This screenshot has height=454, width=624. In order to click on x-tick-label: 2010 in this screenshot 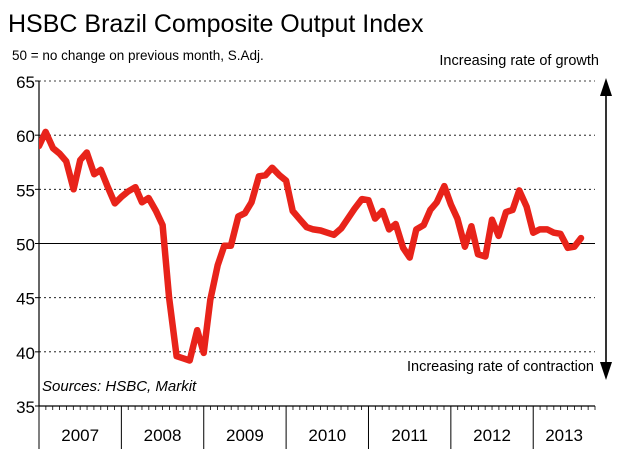, I will do `click(327, 435)`.